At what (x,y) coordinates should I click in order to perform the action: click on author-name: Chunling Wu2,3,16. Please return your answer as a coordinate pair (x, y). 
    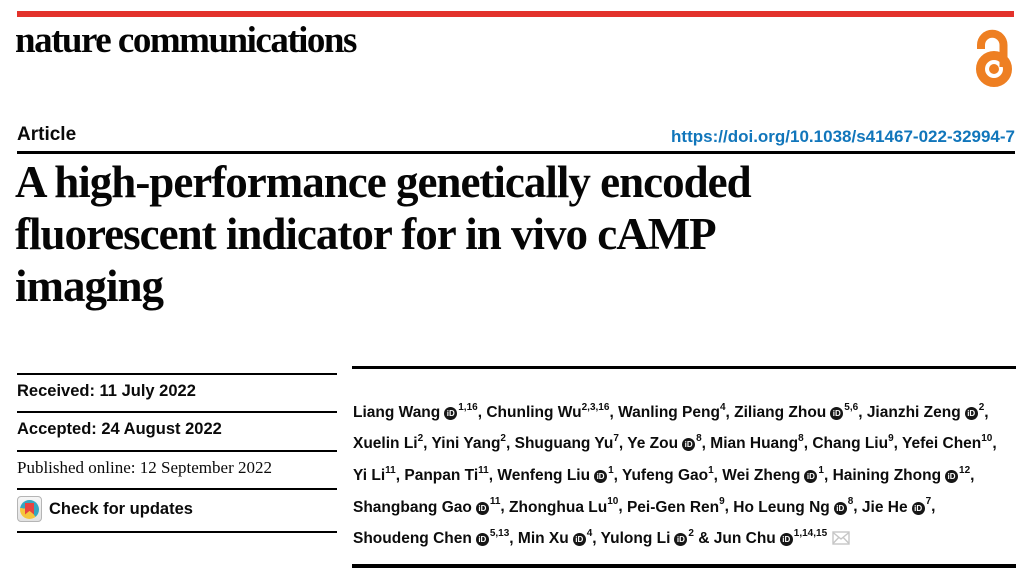
    Looking at the image, I should click on (548, 411).